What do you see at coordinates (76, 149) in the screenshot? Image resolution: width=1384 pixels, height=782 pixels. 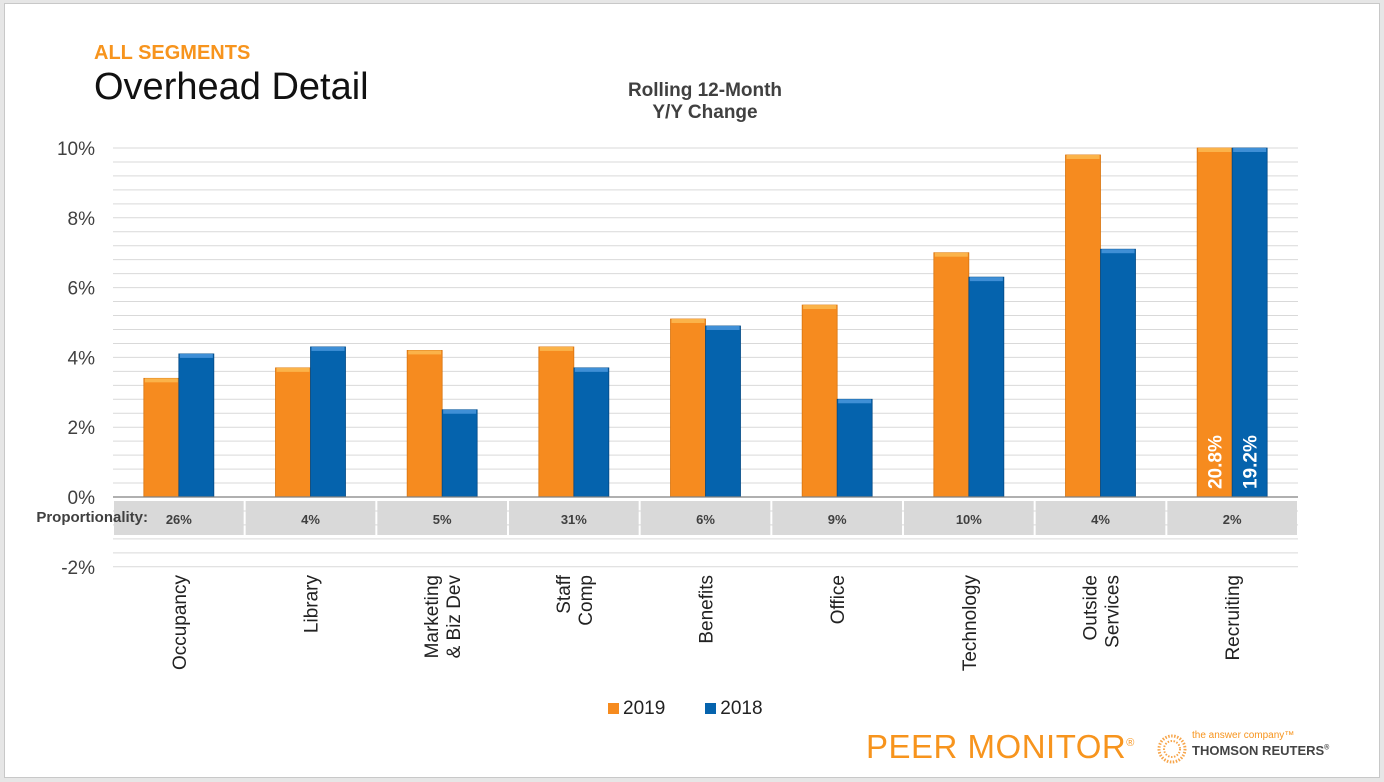 I see `y-tick-label: 10%` at bounding box center [76, 149].